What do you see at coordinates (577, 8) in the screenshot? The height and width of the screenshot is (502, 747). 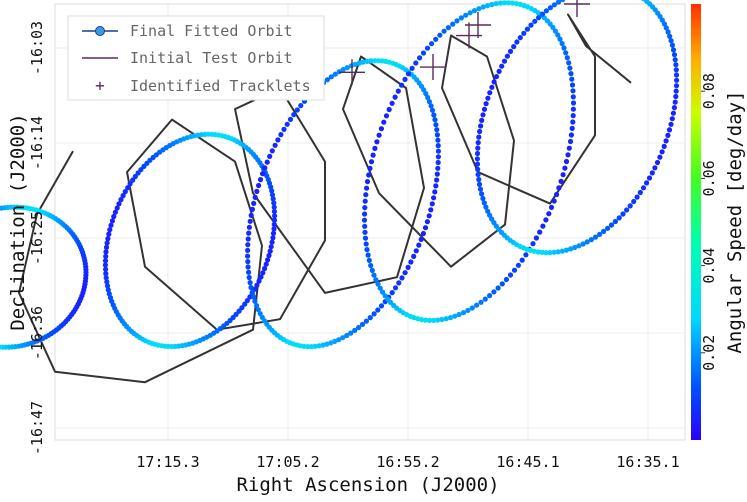 I see `tracklet-marker` at bounding box center [577, 8].